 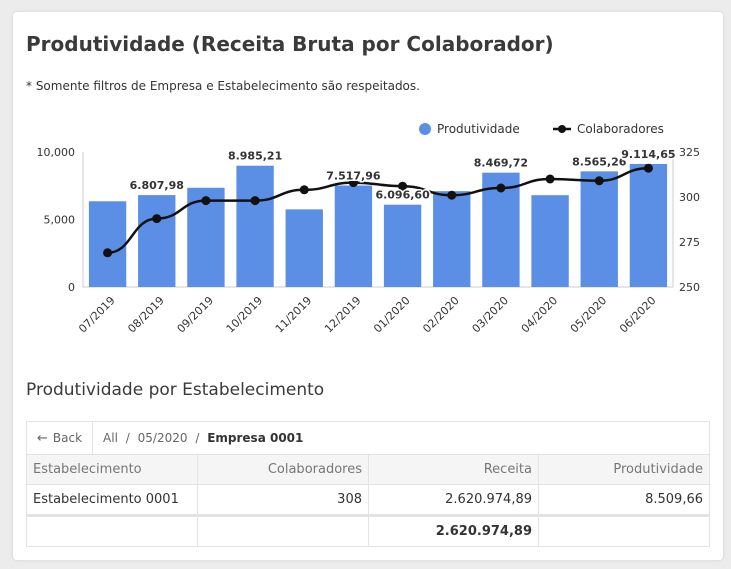 I want to click on x-tick-label: 01/2020, so click(x=392, y=315).